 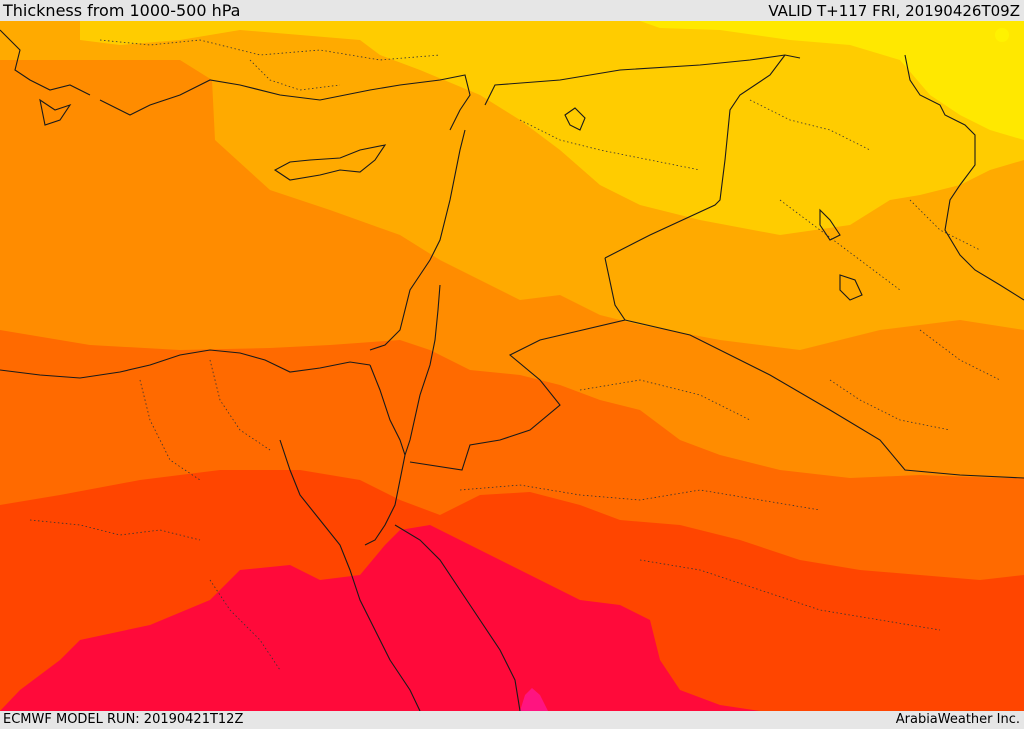 What do you see at coordinates (55, 112) in the screenshot?
I see `border-crete` at bounding box center [55, 112].